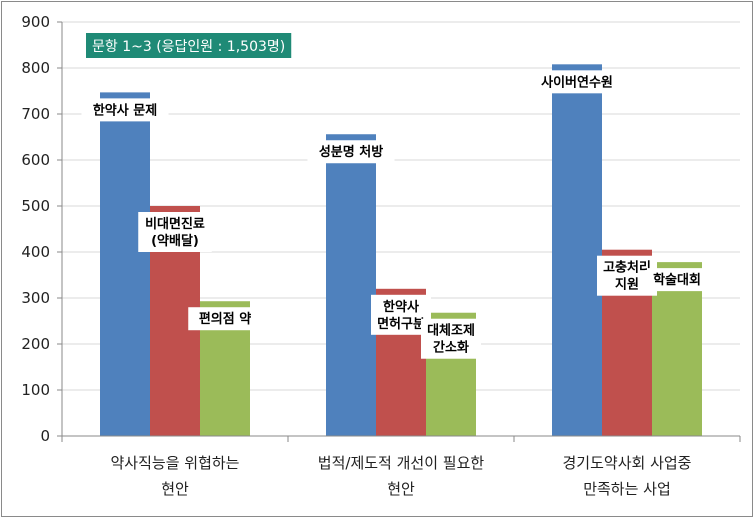  Describe the element at coordinates (35, 114) in the screenshot. I see `y-tick-label: 700` at that location.